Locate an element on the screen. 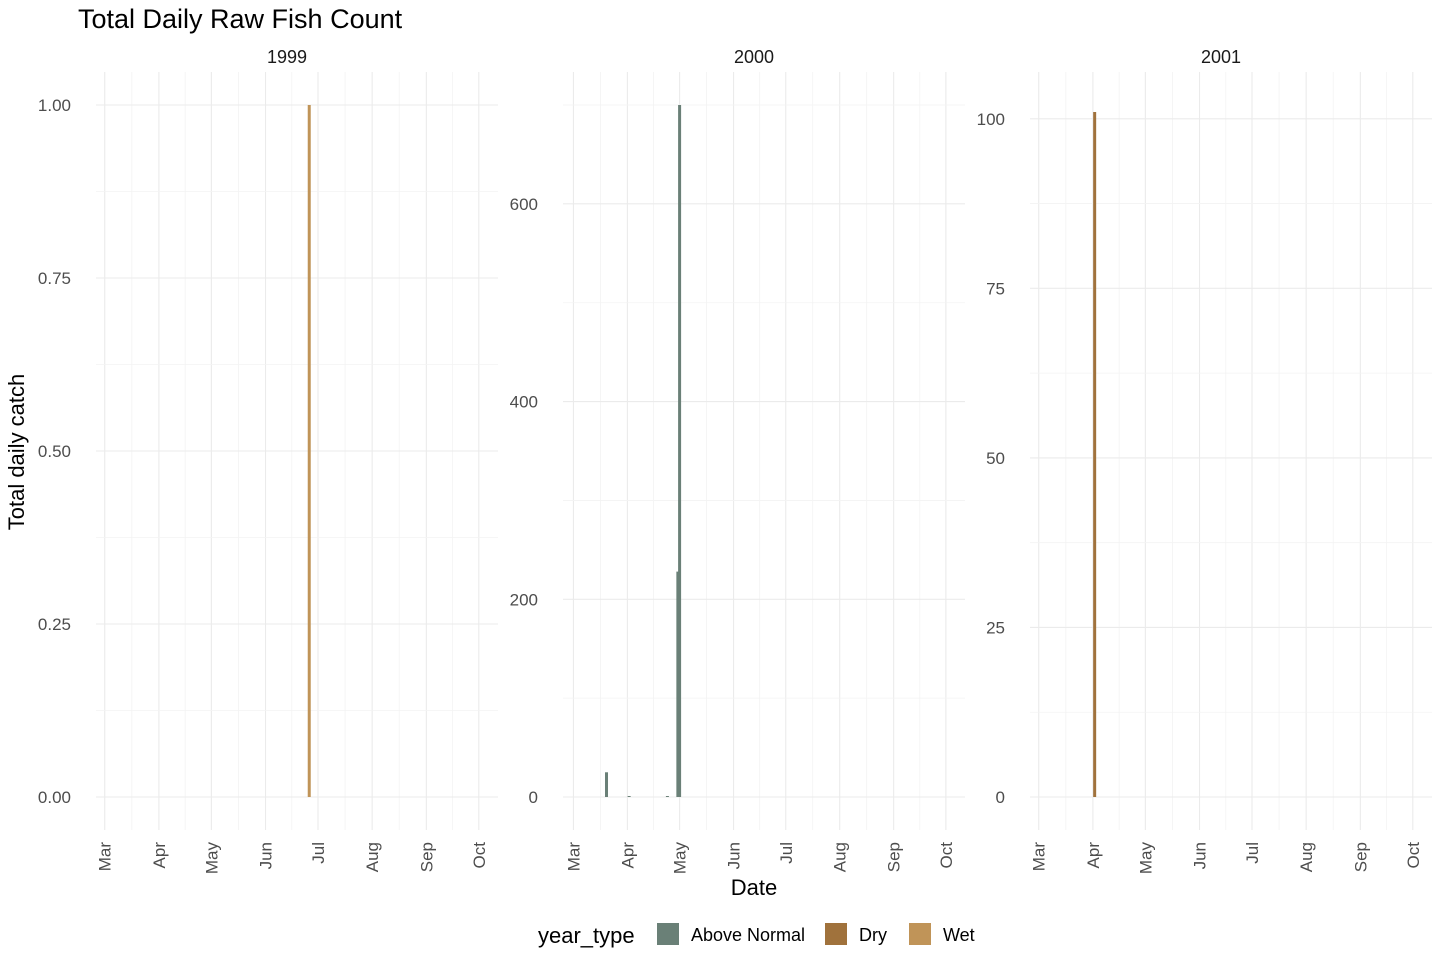 The width and height of the screenshot is (1440, 960). x-axis-title: Date is located at coordinates (754, 887).